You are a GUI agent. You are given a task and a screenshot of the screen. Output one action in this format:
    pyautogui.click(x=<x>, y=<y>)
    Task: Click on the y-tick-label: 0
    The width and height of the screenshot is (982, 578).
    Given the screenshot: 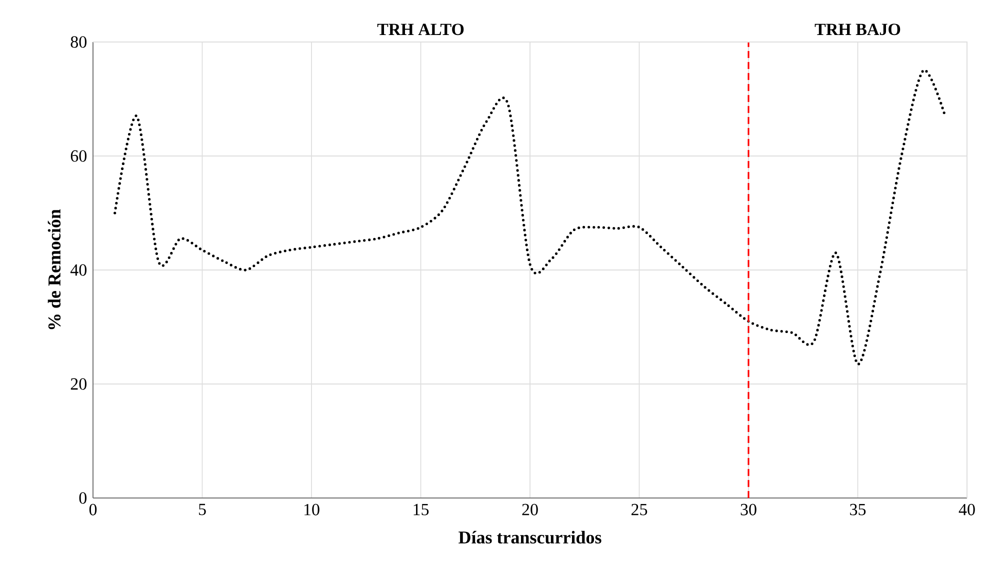 What is the action you would take?
    pyautogui.click(x=82, y=498)
    